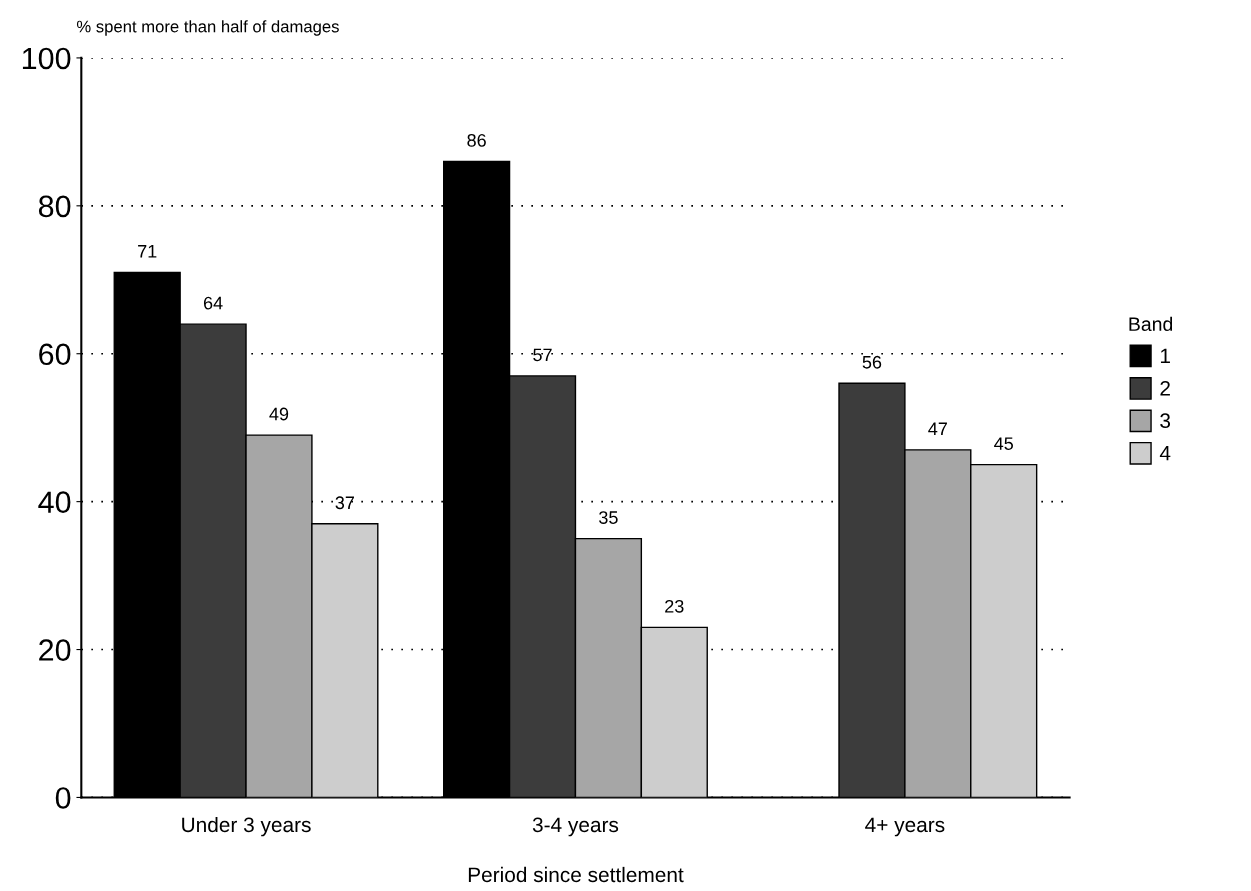 This screenshot has height=891, width=1251. Describe the element at coordinates (213, 303) in the screenshot. I see `data-label: 64` at that location.